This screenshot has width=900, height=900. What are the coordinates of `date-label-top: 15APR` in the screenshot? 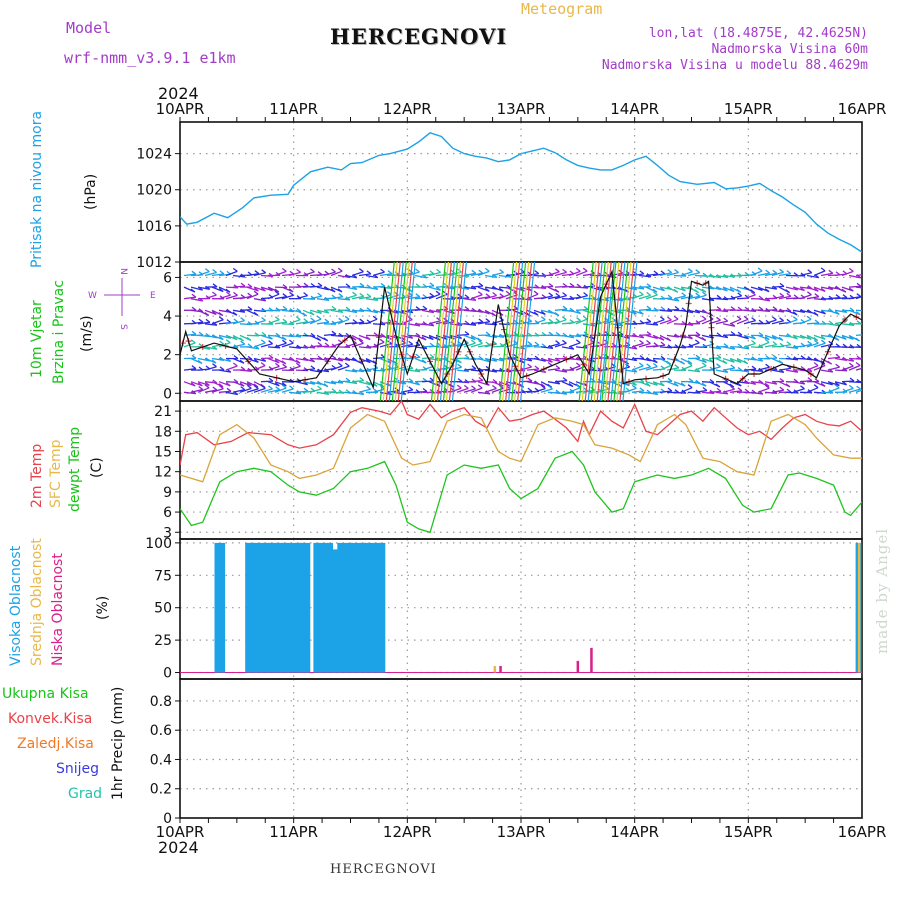 It's located at (748, 109).